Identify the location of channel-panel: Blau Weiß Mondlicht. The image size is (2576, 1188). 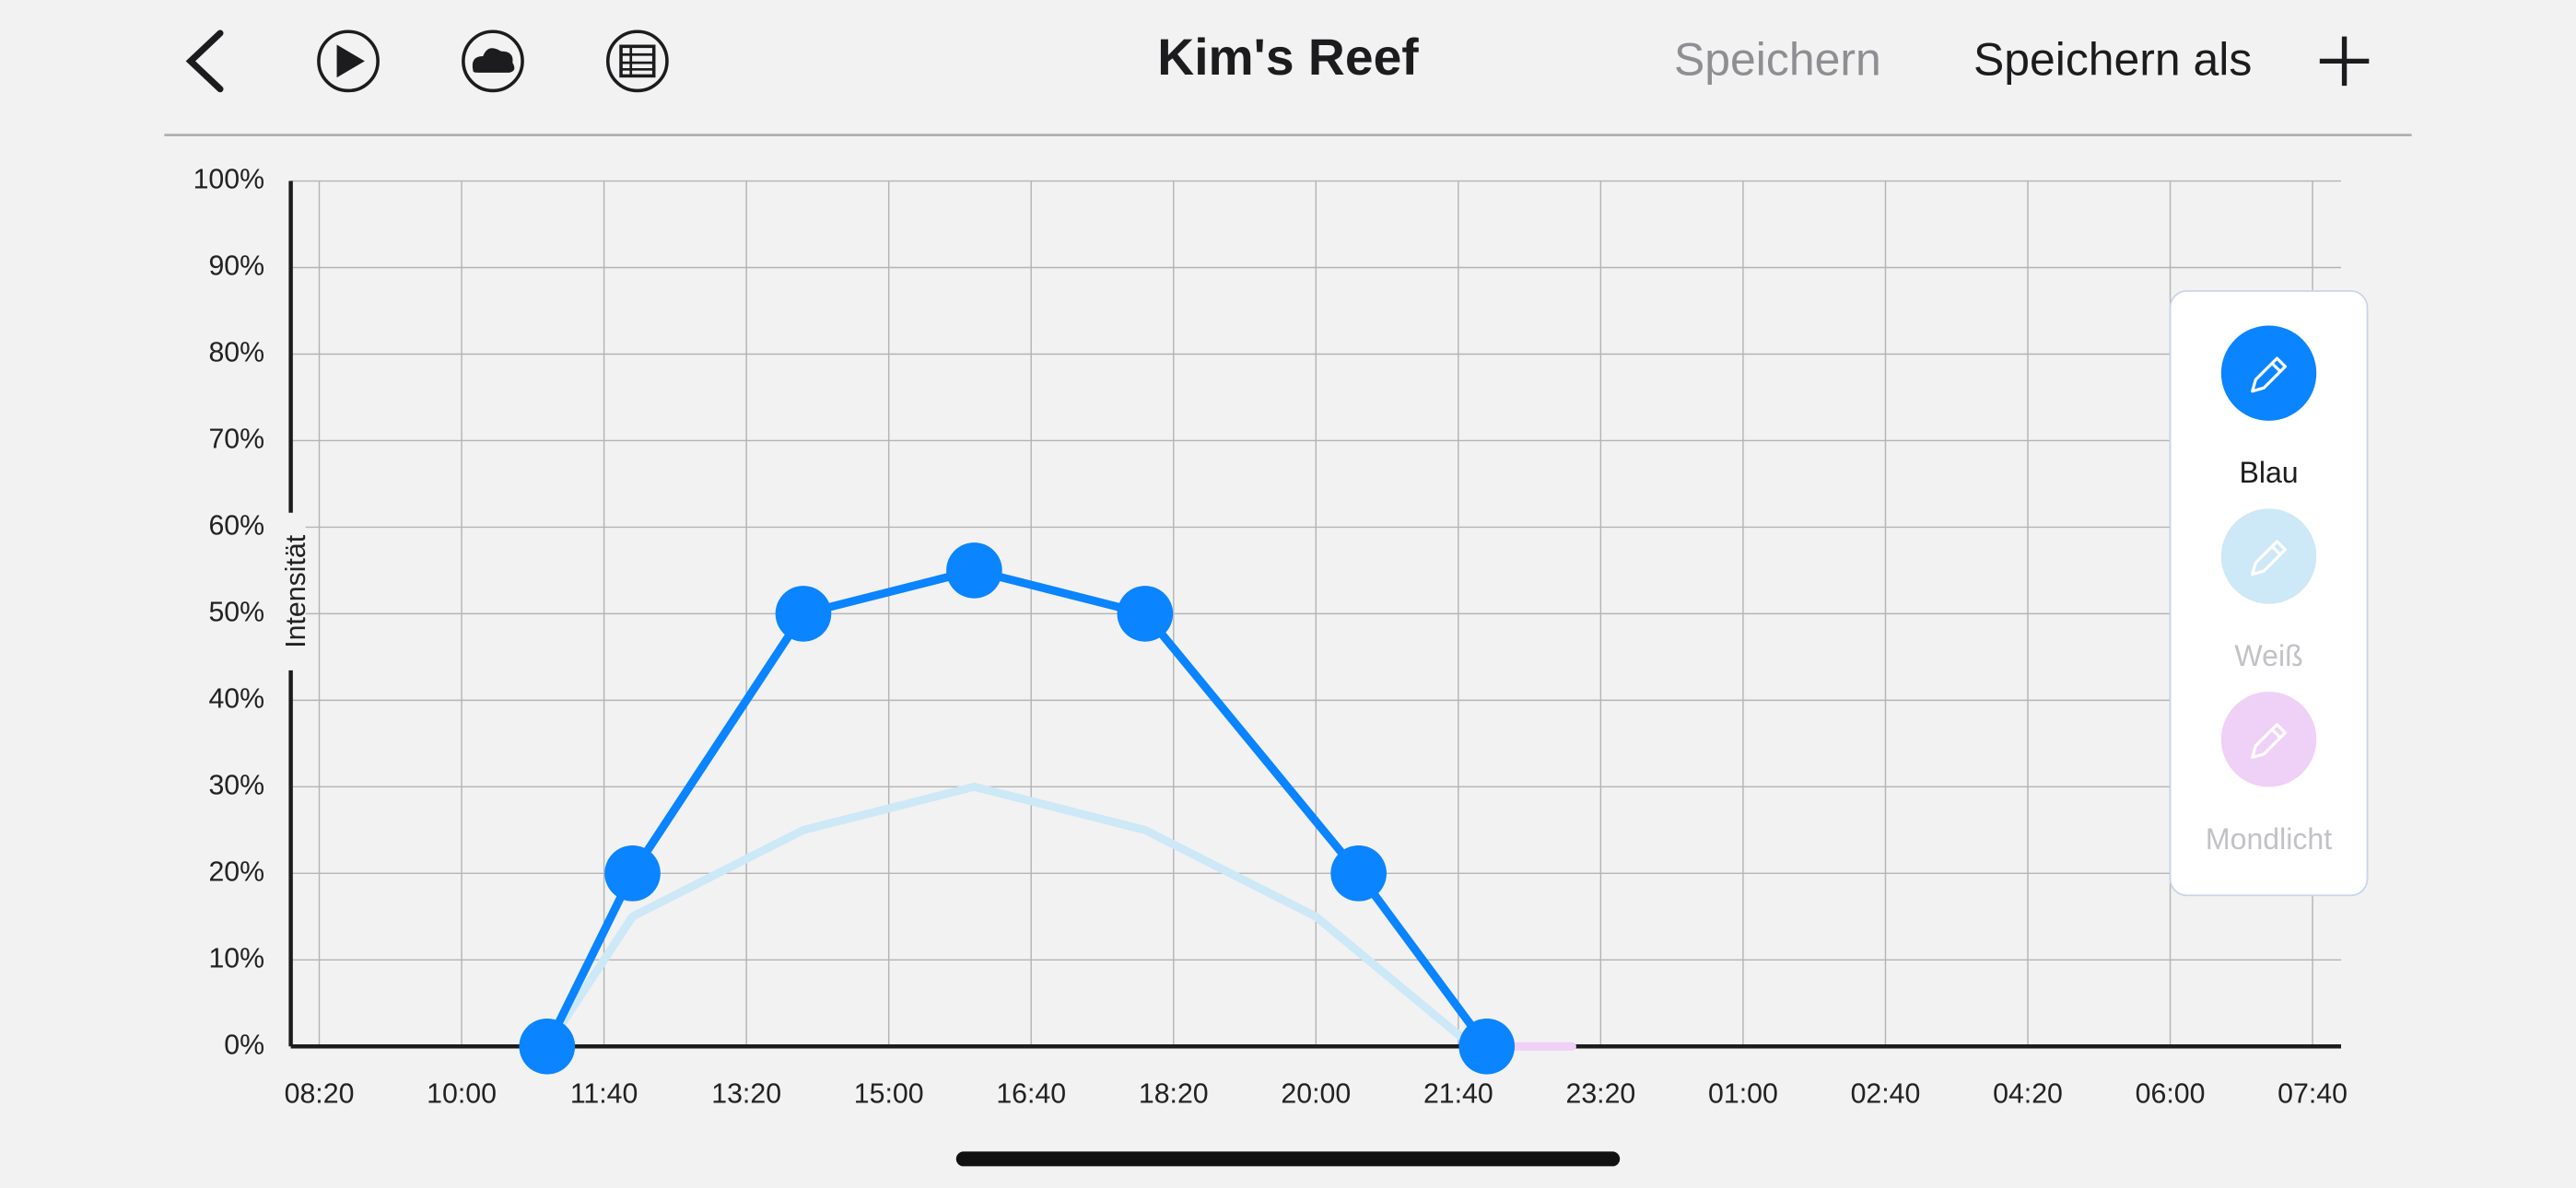
(2269, 593).